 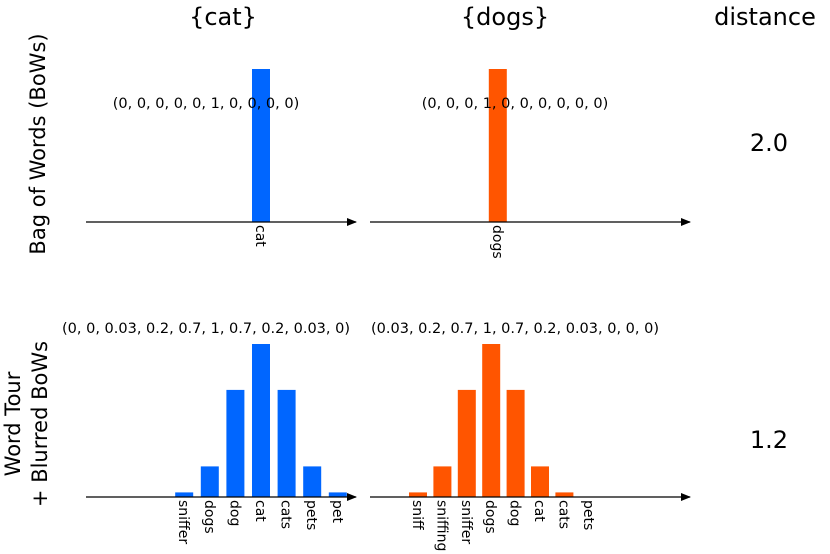 What do you see at coordinates (286, 514) in the screenshot?
I see `tick-label-2-6: cats` at bounding box center [286, 514].